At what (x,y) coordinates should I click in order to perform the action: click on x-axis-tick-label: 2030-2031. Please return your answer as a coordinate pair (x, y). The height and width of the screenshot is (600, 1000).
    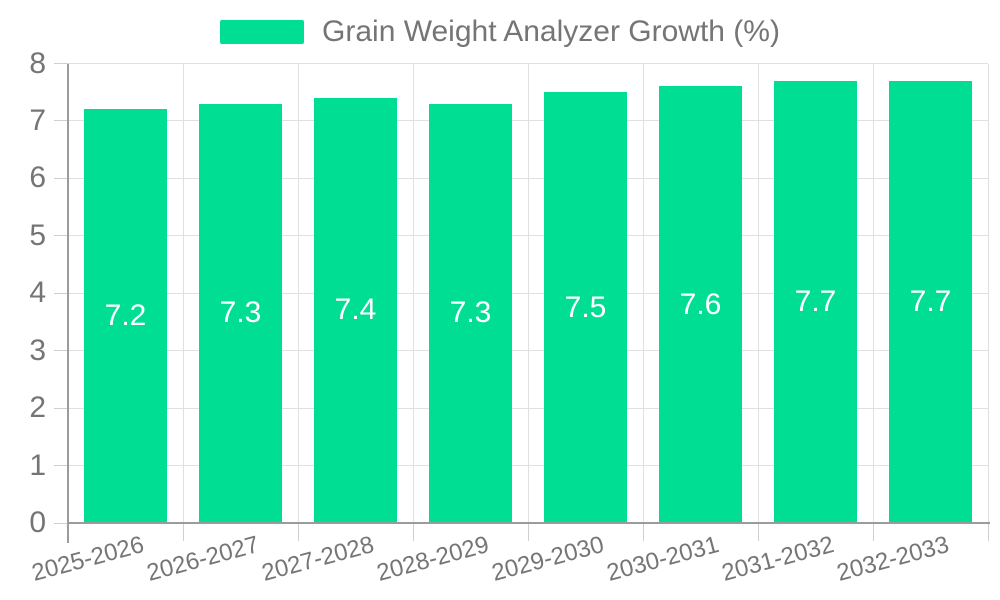
    Looking at the image, I should click on (662, 559).